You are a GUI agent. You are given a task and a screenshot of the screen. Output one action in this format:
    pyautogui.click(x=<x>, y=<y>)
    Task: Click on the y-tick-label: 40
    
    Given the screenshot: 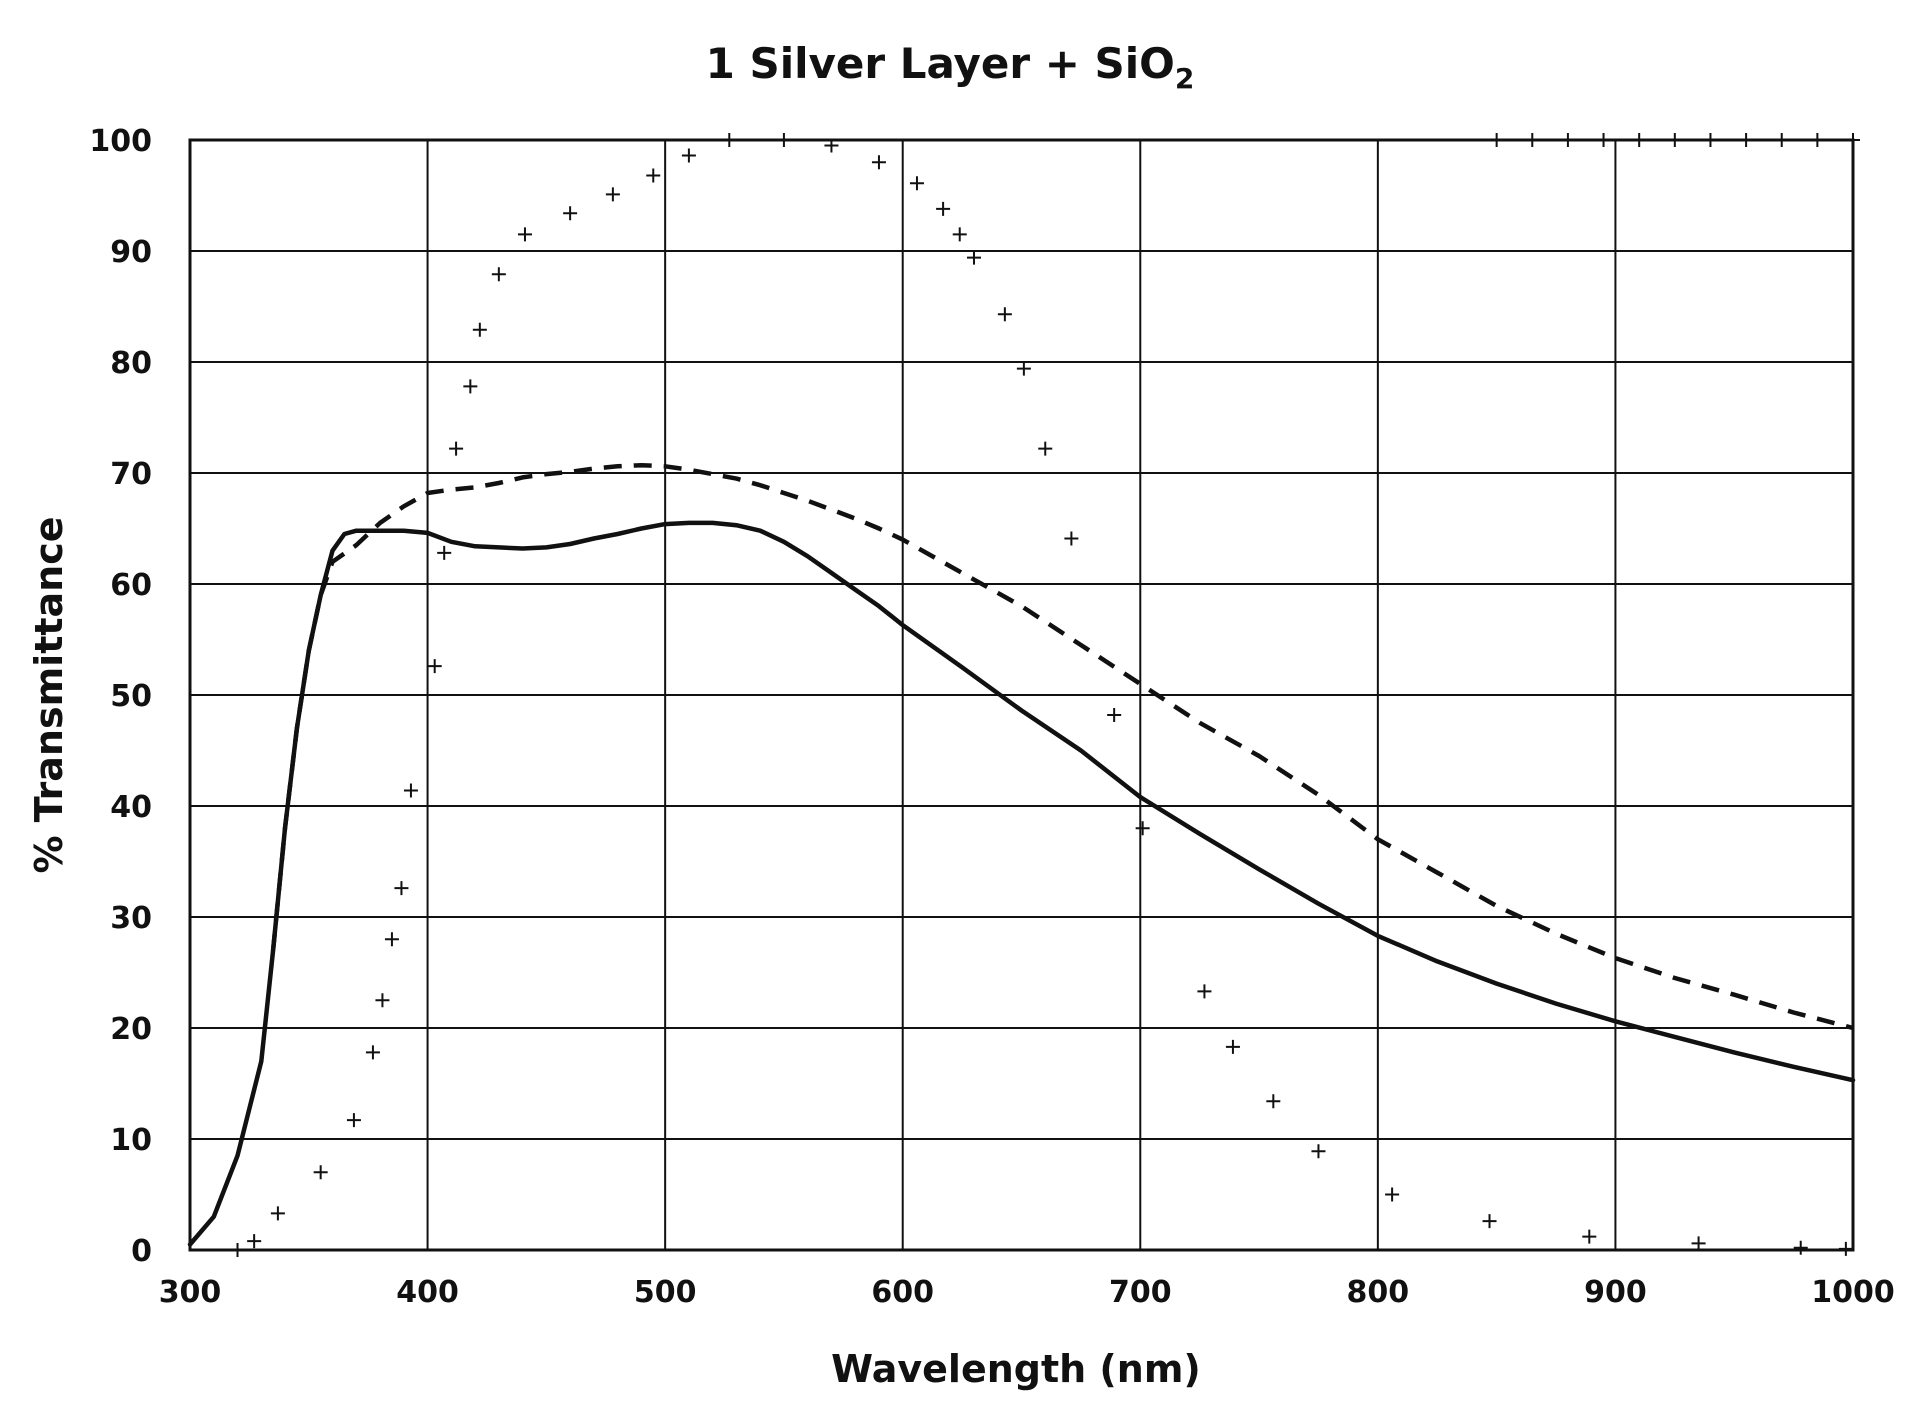 What is the action you would take?
    pyautogui.click(x=131, y=807)
    